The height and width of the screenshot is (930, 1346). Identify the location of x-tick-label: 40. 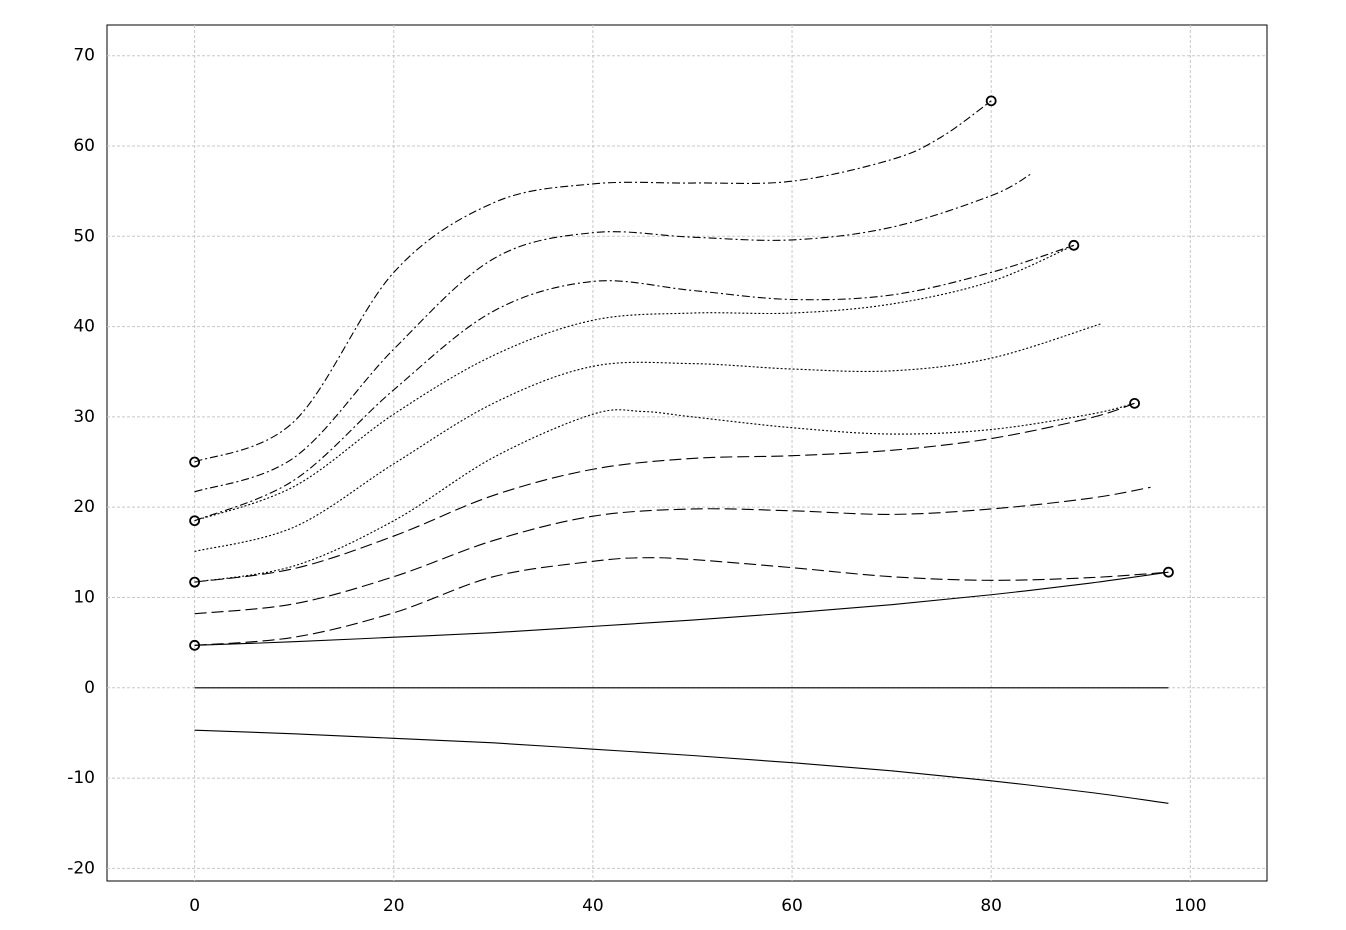
(593, 906).